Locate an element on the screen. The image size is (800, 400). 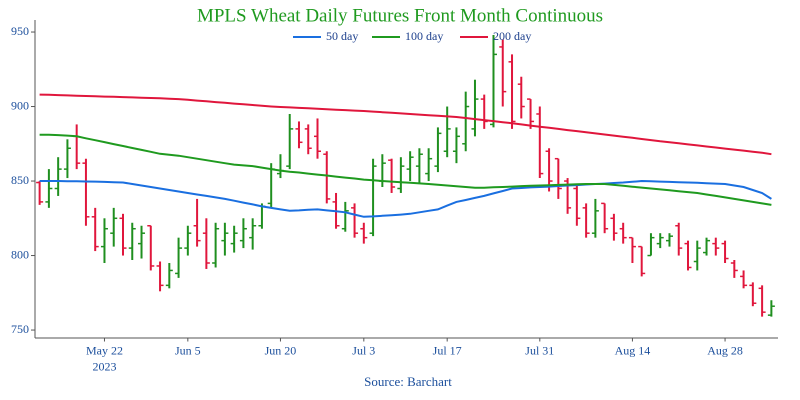
y-tick-label: 900 is located at coordinates (20, 105).